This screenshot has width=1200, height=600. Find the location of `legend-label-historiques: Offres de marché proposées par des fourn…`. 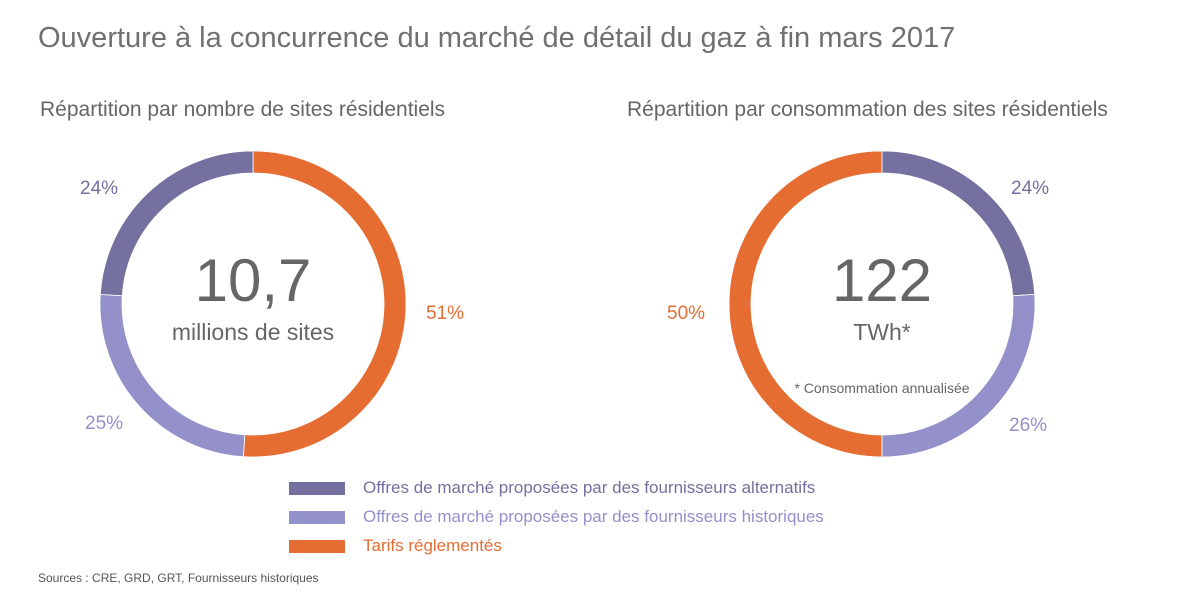

legend-label-historiques: Offres de marché proposées par des fourn… is located at coordinates (593, 516).